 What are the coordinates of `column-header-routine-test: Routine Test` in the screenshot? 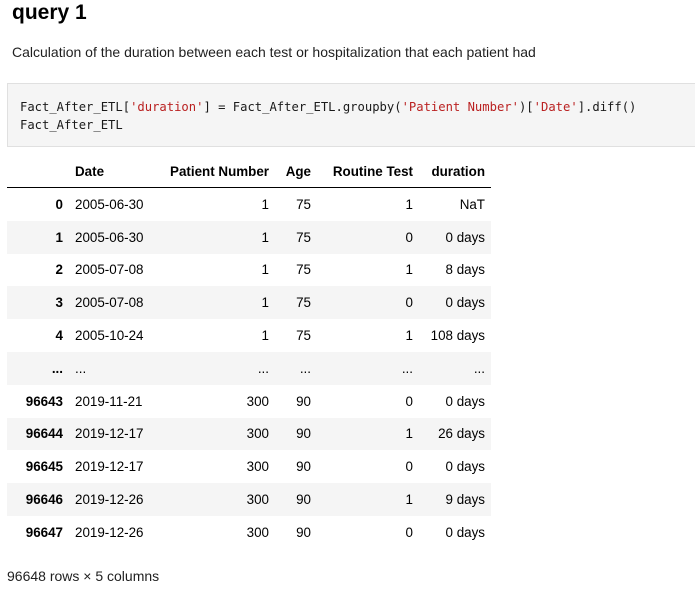 It's located at (368, 171).